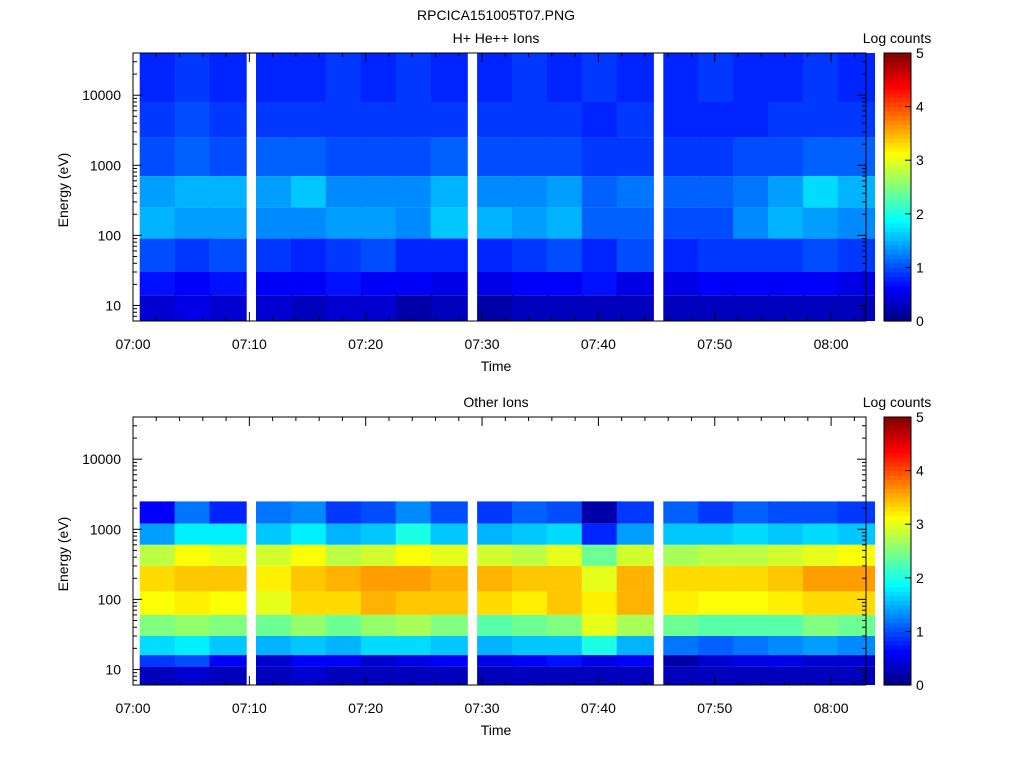 The height and width of the screenshot is (768, 1024). What do you see at coordinates (113, 669) in the screenshot?
I see `y-tick-label: 10` at bounding box center [113, 669].